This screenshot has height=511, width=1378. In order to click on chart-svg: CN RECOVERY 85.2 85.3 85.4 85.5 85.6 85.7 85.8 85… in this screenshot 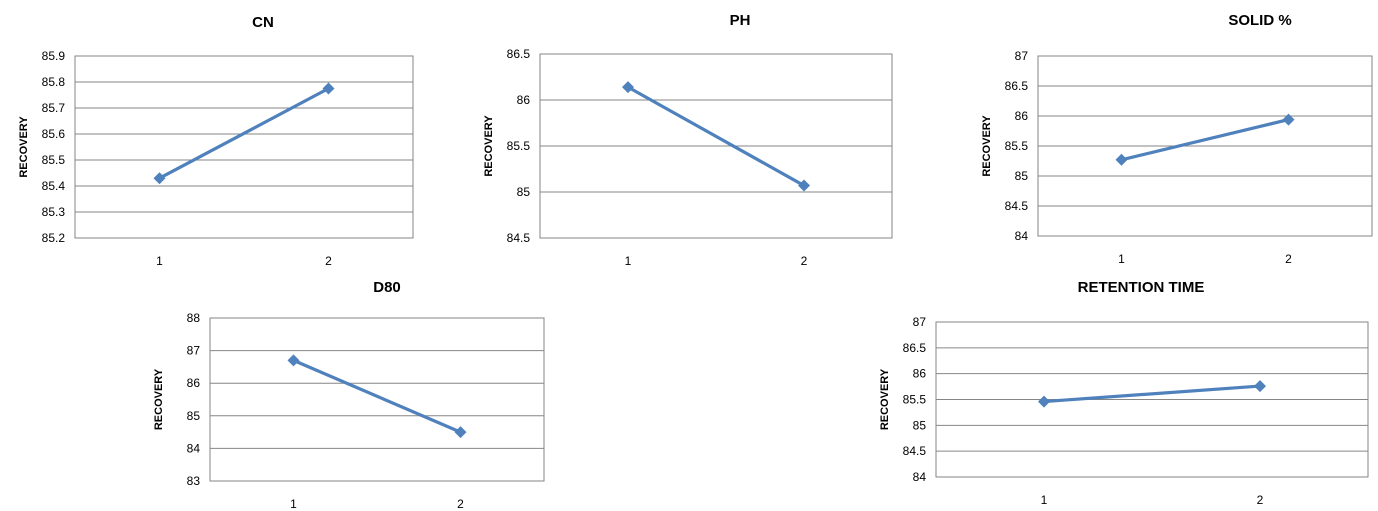, I will do `click(216, 141)`.